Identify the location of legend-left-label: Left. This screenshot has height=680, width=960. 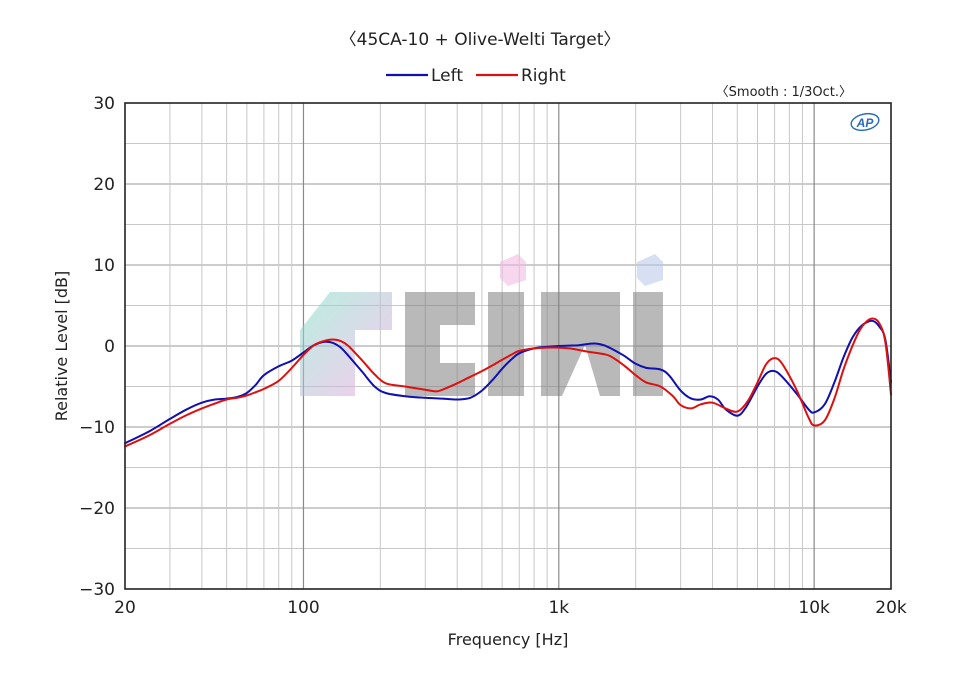
(447, 76).